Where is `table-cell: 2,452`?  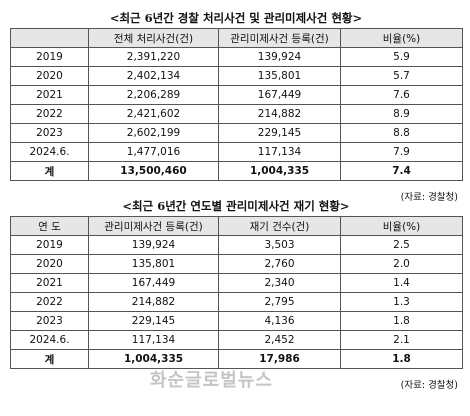 table-cell: 2,452 is located at coordinates (279, 340).